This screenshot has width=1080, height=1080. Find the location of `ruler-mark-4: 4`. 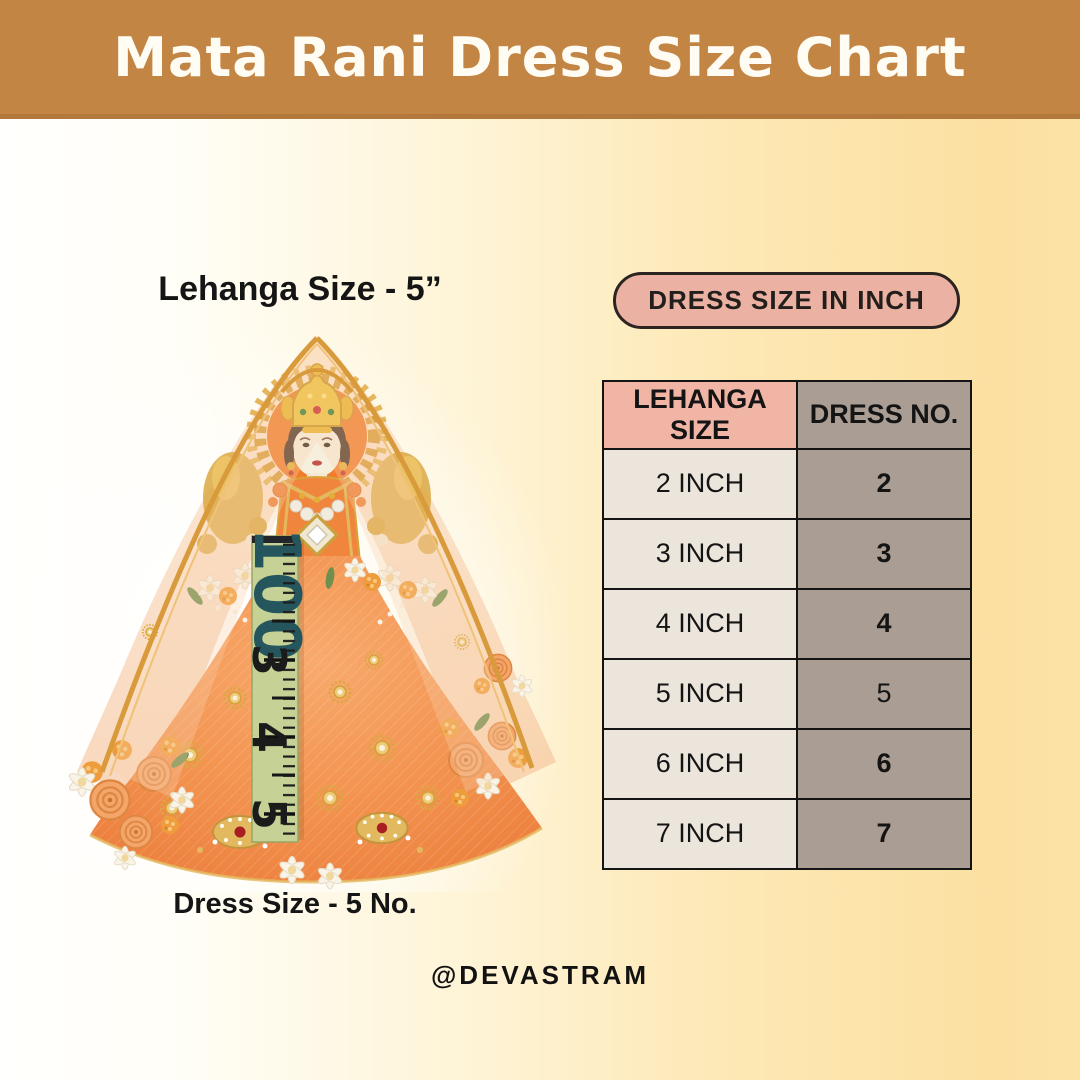

ruler-mark-4: 4 is located at coordinates (269, 737).